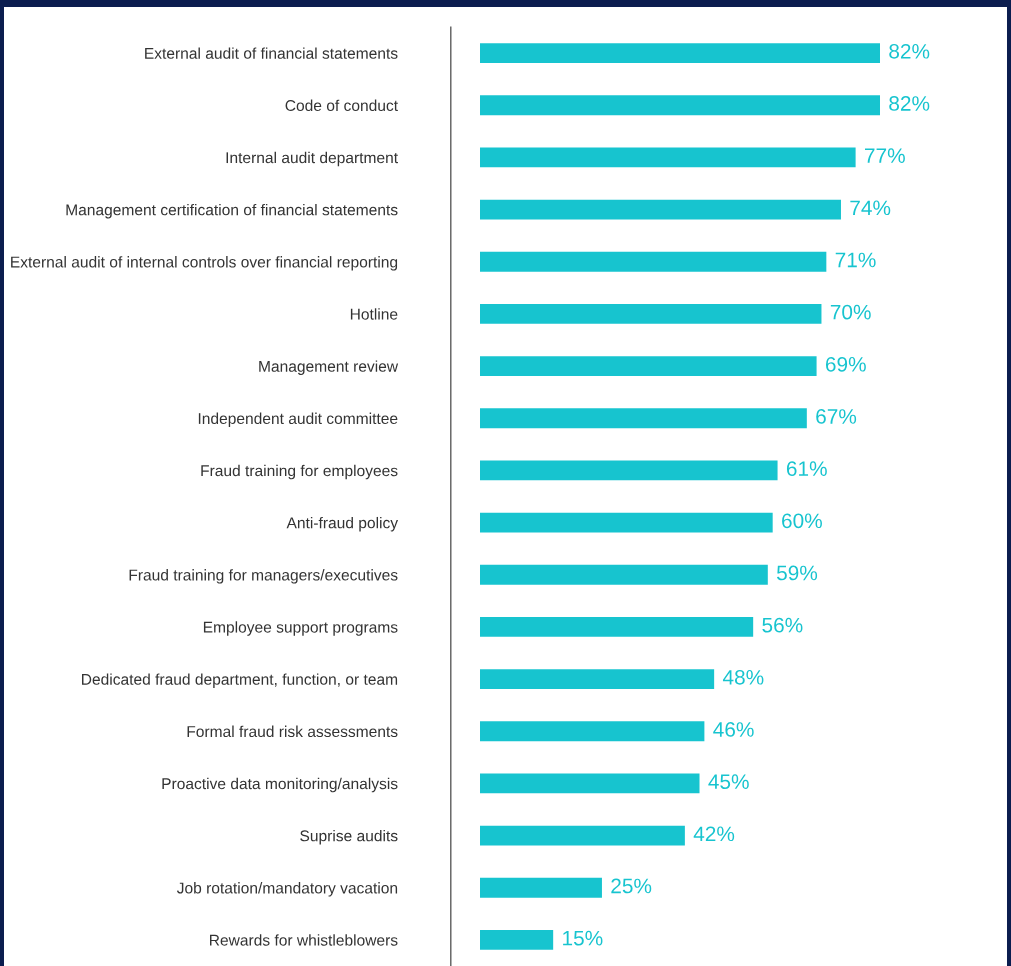 This screenshot has height=966, width=1011. Describe the element at coordinates (287, 889) in the screenshot. I see `y-tick-label: Job rotation/mandatory vacation` at that location.